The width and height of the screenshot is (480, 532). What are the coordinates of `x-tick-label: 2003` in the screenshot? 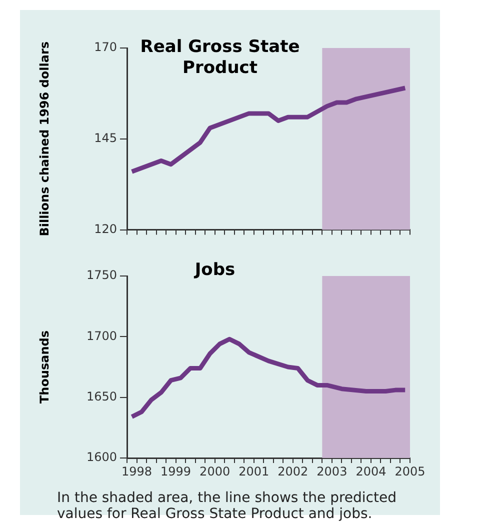 It's located at (332, 471).